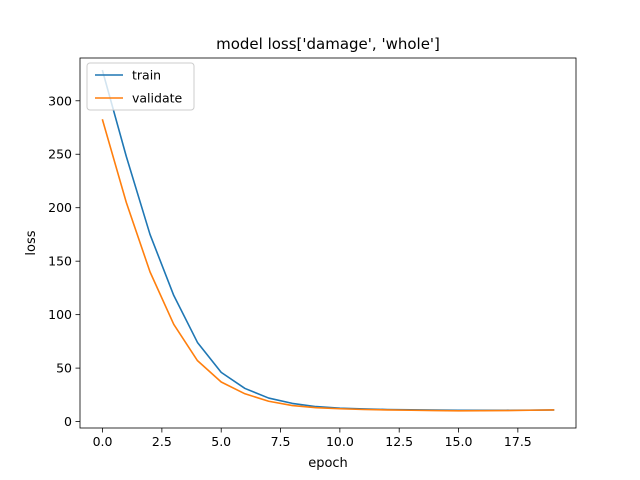 The image size is (640, 480). Describe the element at coordinates (328, 44) in the screenshot. I see `chart-title: model loss['damage', 'whole']` at that location.